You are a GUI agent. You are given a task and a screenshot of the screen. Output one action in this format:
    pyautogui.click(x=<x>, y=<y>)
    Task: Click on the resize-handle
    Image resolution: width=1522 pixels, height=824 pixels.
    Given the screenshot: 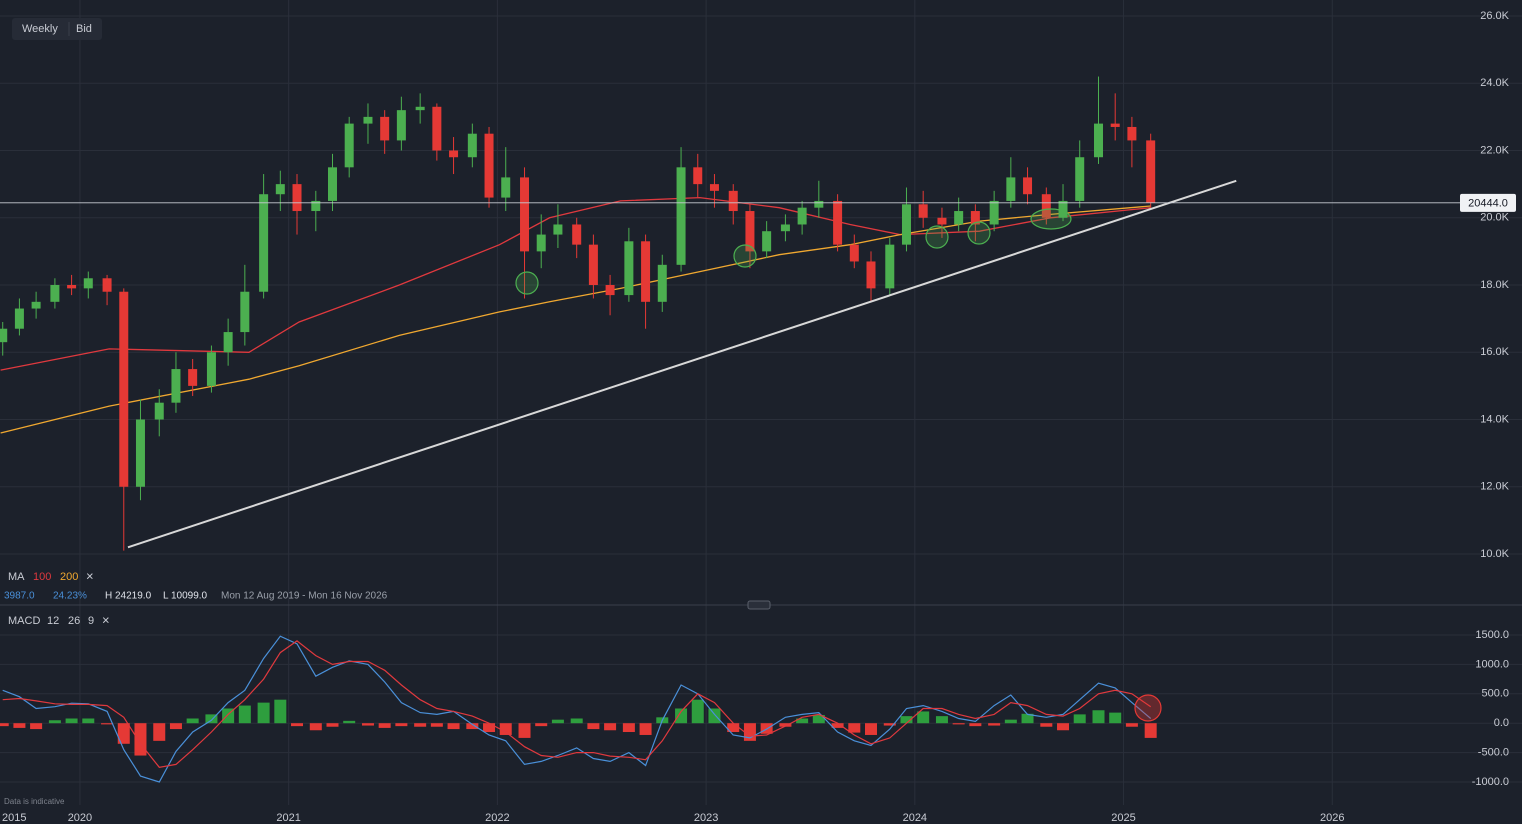 What is the action you would take?
    pyautogui.click(x=759, y=605)
    